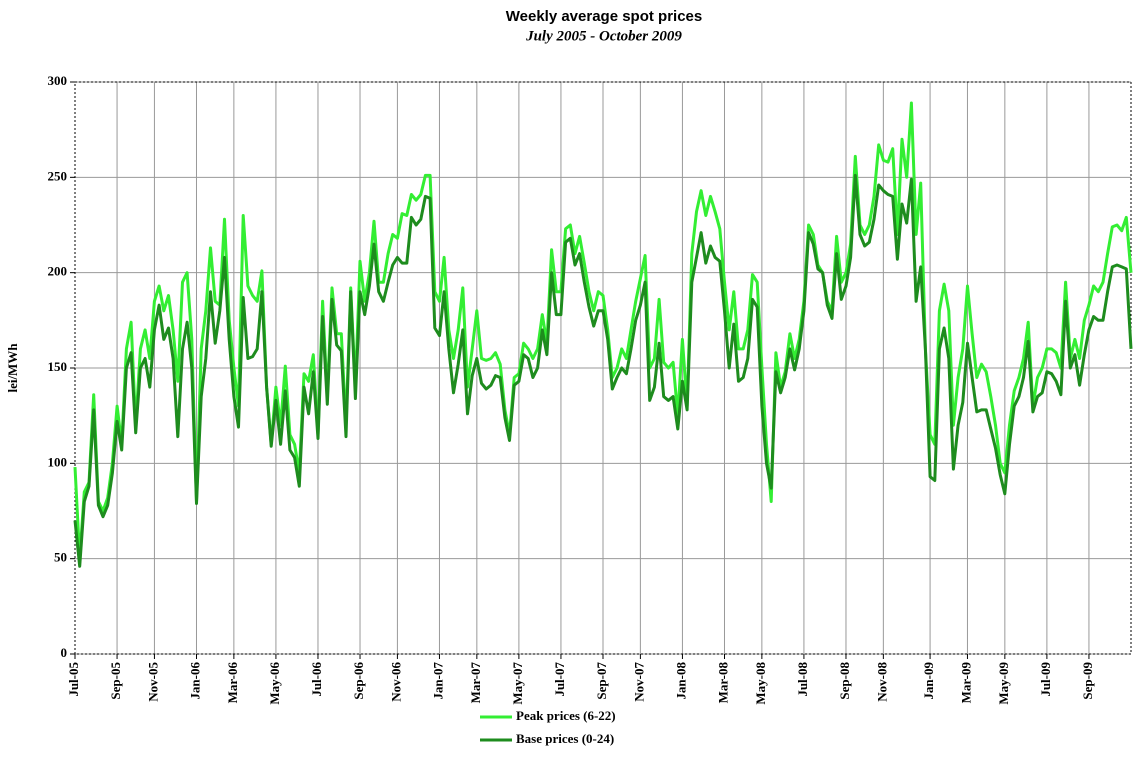  I want to click on y-tick-label: 50, so click(60, 557).